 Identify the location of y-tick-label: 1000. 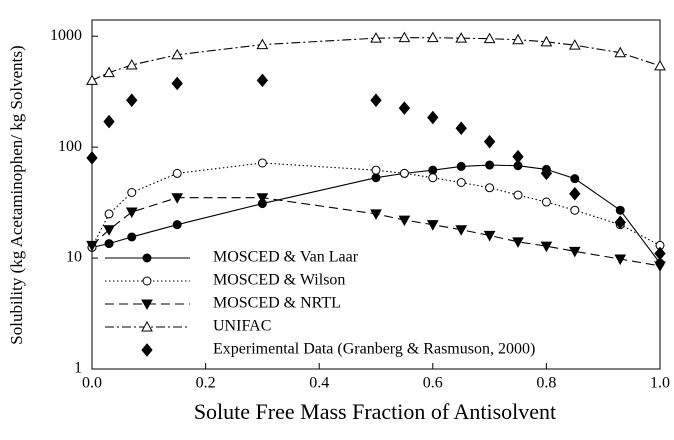
(66, 35).